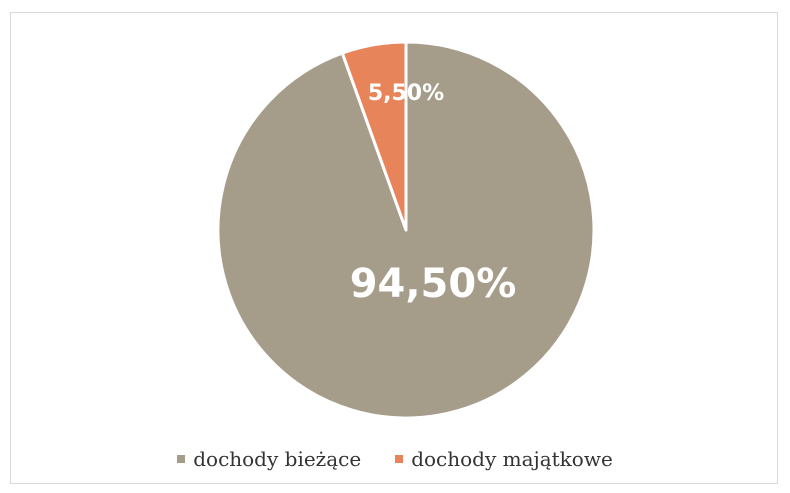 The width and height of the screenshot is (790, 493). I want to click on data-label-dochody-majatkowe: 5,50%, so click(406, 93).